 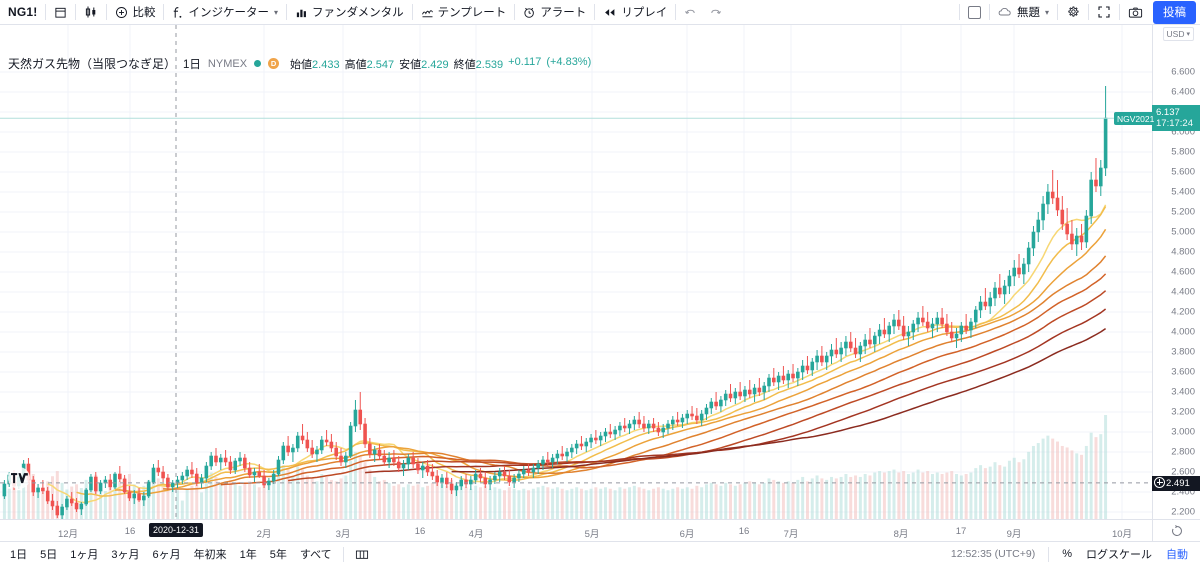 What do you see at coordinates (1178, 34) in the screenshot?
I see `currency-selector: USD ▾` at bounding box center [1178, 34].